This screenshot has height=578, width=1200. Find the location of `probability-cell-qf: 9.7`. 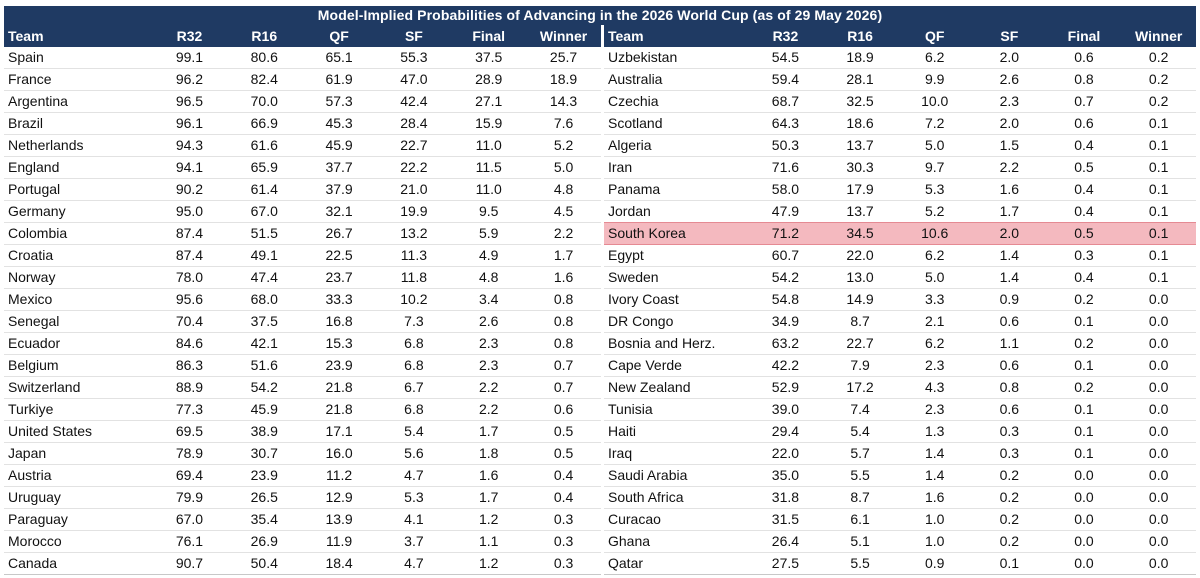

probability-cell-qf: 9.7 is located at coordinates (934, 167).